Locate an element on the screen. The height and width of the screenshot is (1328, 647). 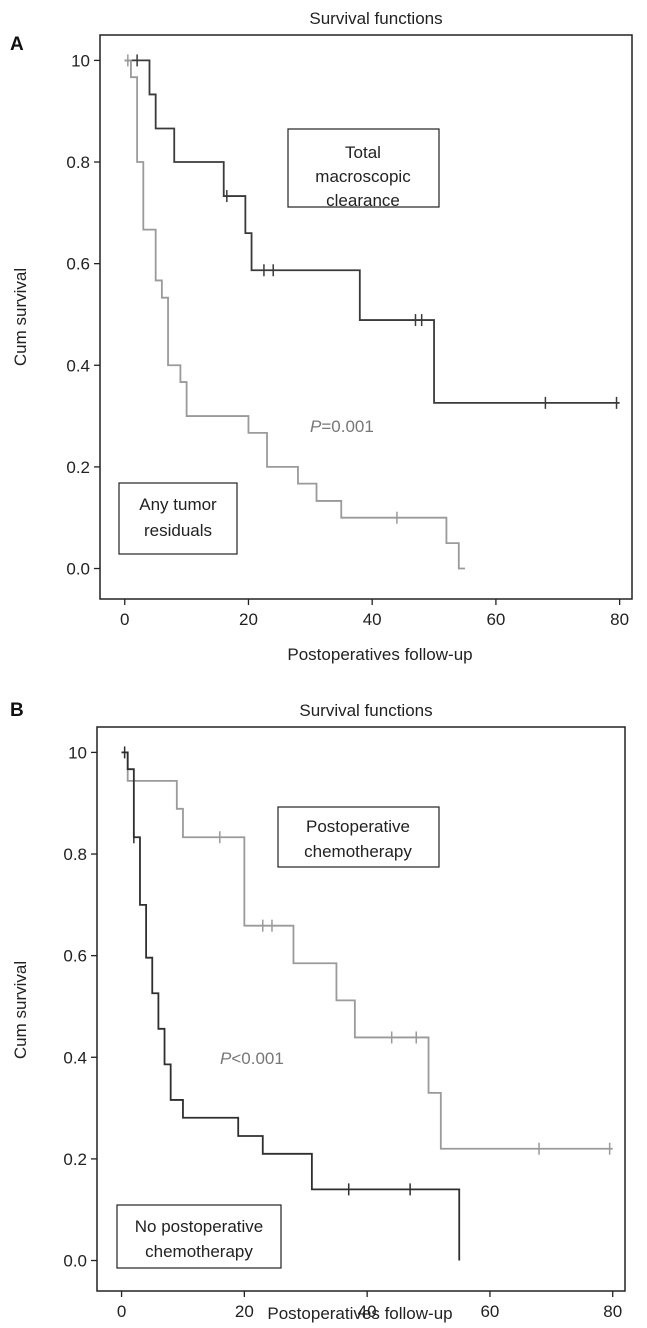
label-box-total-macroscopic-clearance: Total macroscopic clearance is located at coordinates (363, 169).